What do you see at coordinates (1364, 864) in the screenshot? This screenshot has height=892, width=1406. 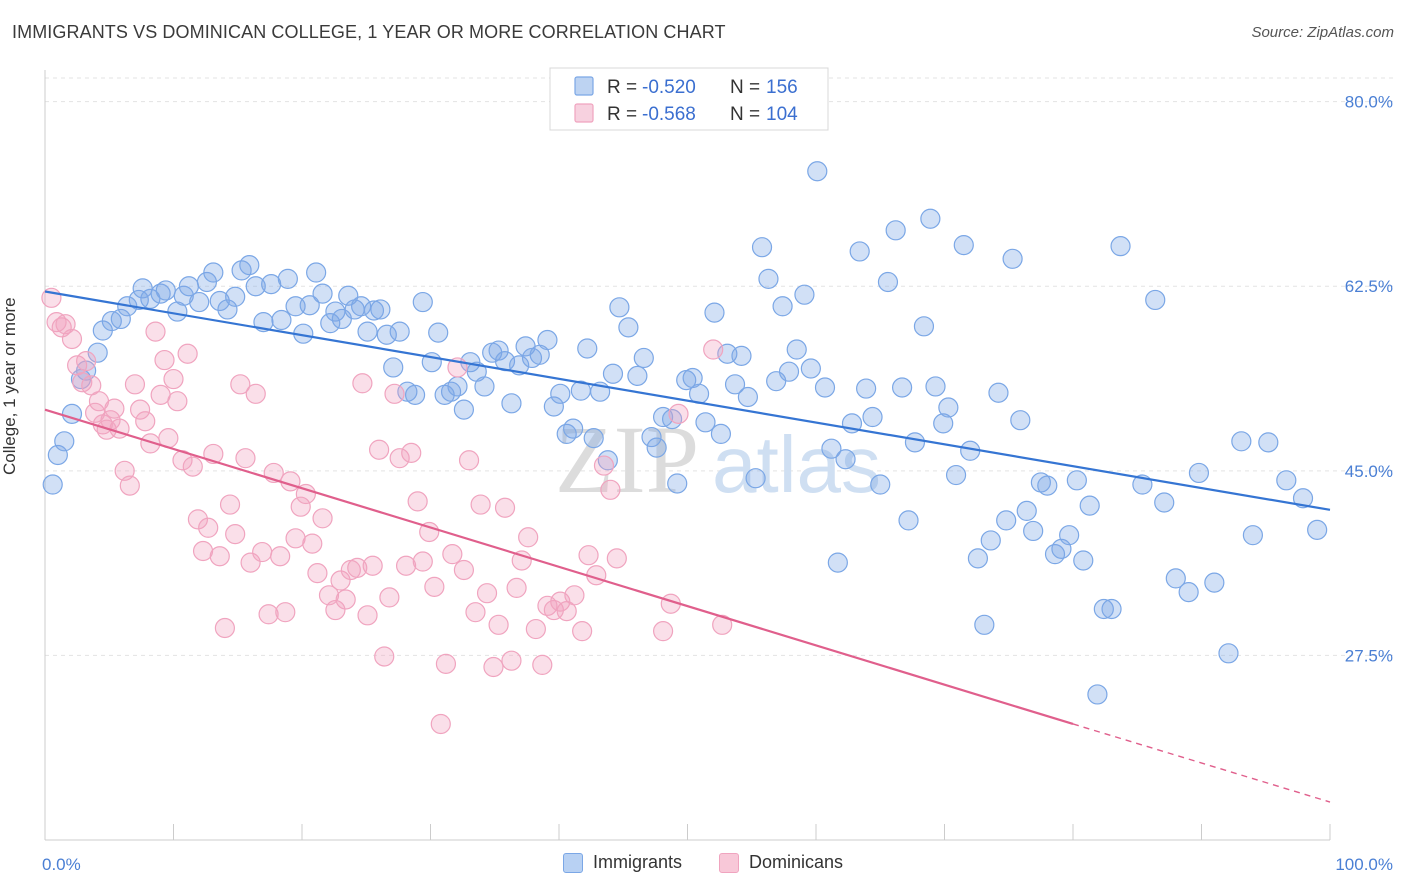 I see `x-tick-label-1: 100.0%` at bounding box center [1364, 864].